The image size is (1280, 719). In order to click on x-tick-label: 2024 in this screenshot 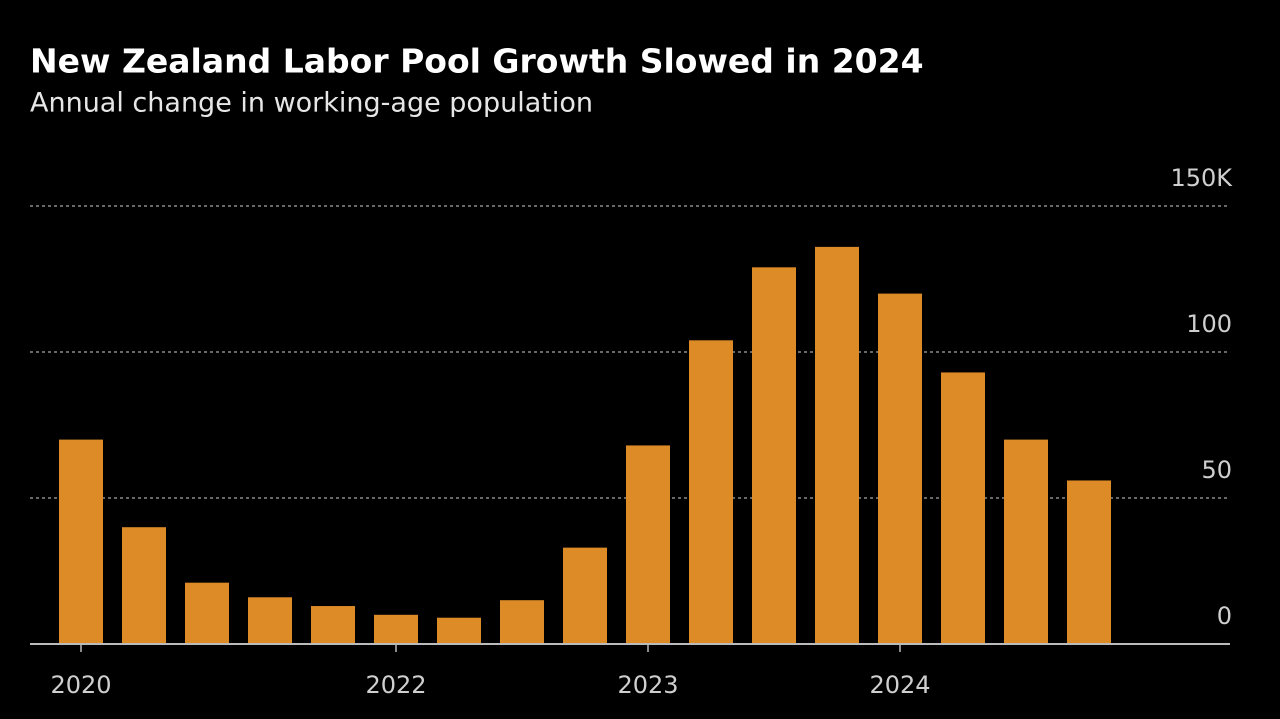, I will do `click(899, 685)`.